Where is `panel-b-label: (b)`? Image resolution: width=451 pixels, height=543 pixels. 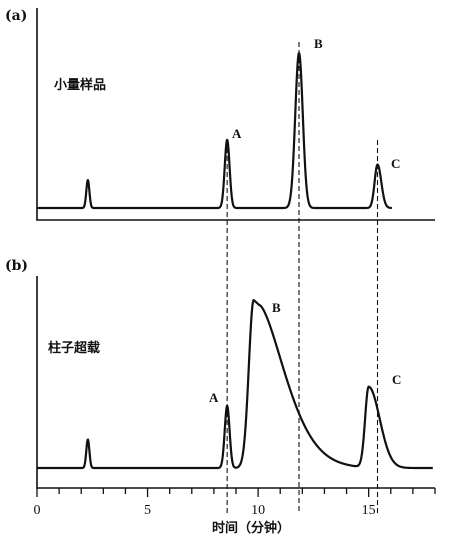 panel-b-label: (b) is located at coordinates (16, 266).